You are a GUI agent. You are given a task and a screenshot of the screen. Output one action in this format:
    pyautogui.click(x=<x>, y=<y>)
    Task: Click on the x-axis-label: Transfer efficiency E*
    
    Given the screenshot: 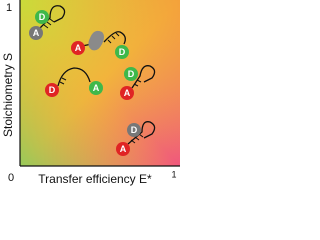 What is the action you would take?
    pyautogui.click(x=95, y=179)
    